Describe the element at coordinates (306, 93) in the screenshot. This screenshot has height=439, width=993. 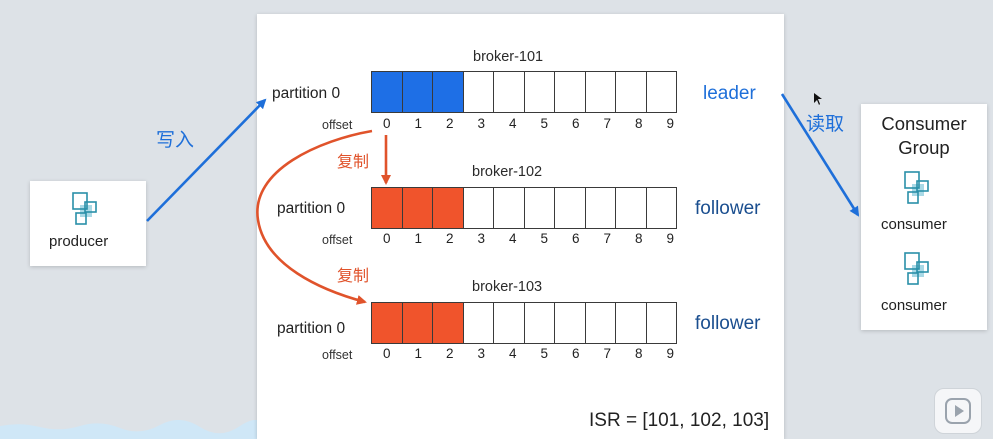
I see `partition-label-101: partition 0` at that location.